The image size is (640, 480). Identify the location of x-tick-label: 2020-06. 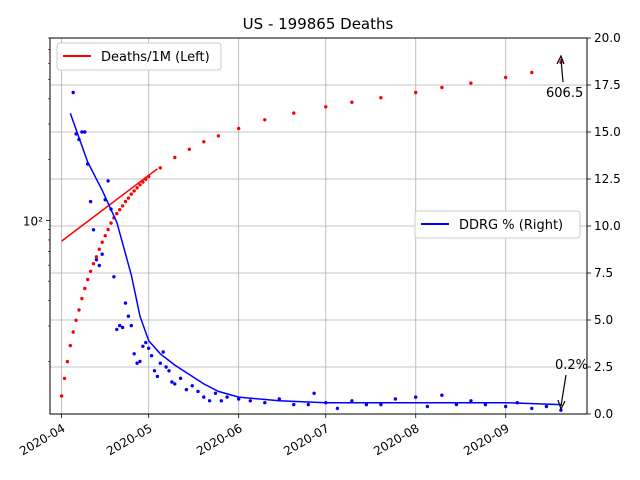
(219, 439).